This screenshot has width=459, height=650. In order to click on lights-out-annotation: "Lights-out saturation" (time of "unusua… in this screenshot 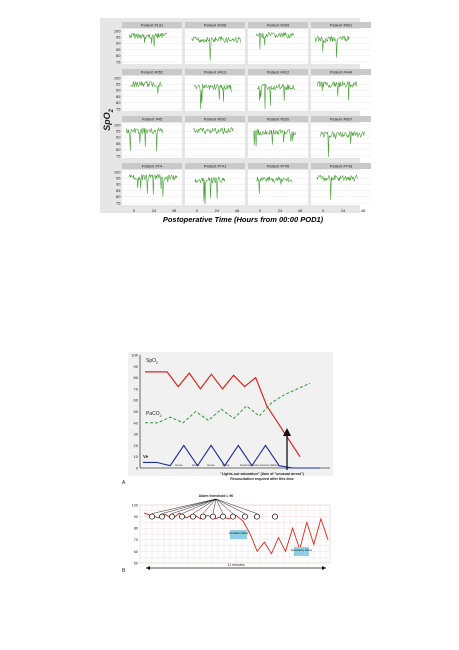, I will do `click(262, 474)`.